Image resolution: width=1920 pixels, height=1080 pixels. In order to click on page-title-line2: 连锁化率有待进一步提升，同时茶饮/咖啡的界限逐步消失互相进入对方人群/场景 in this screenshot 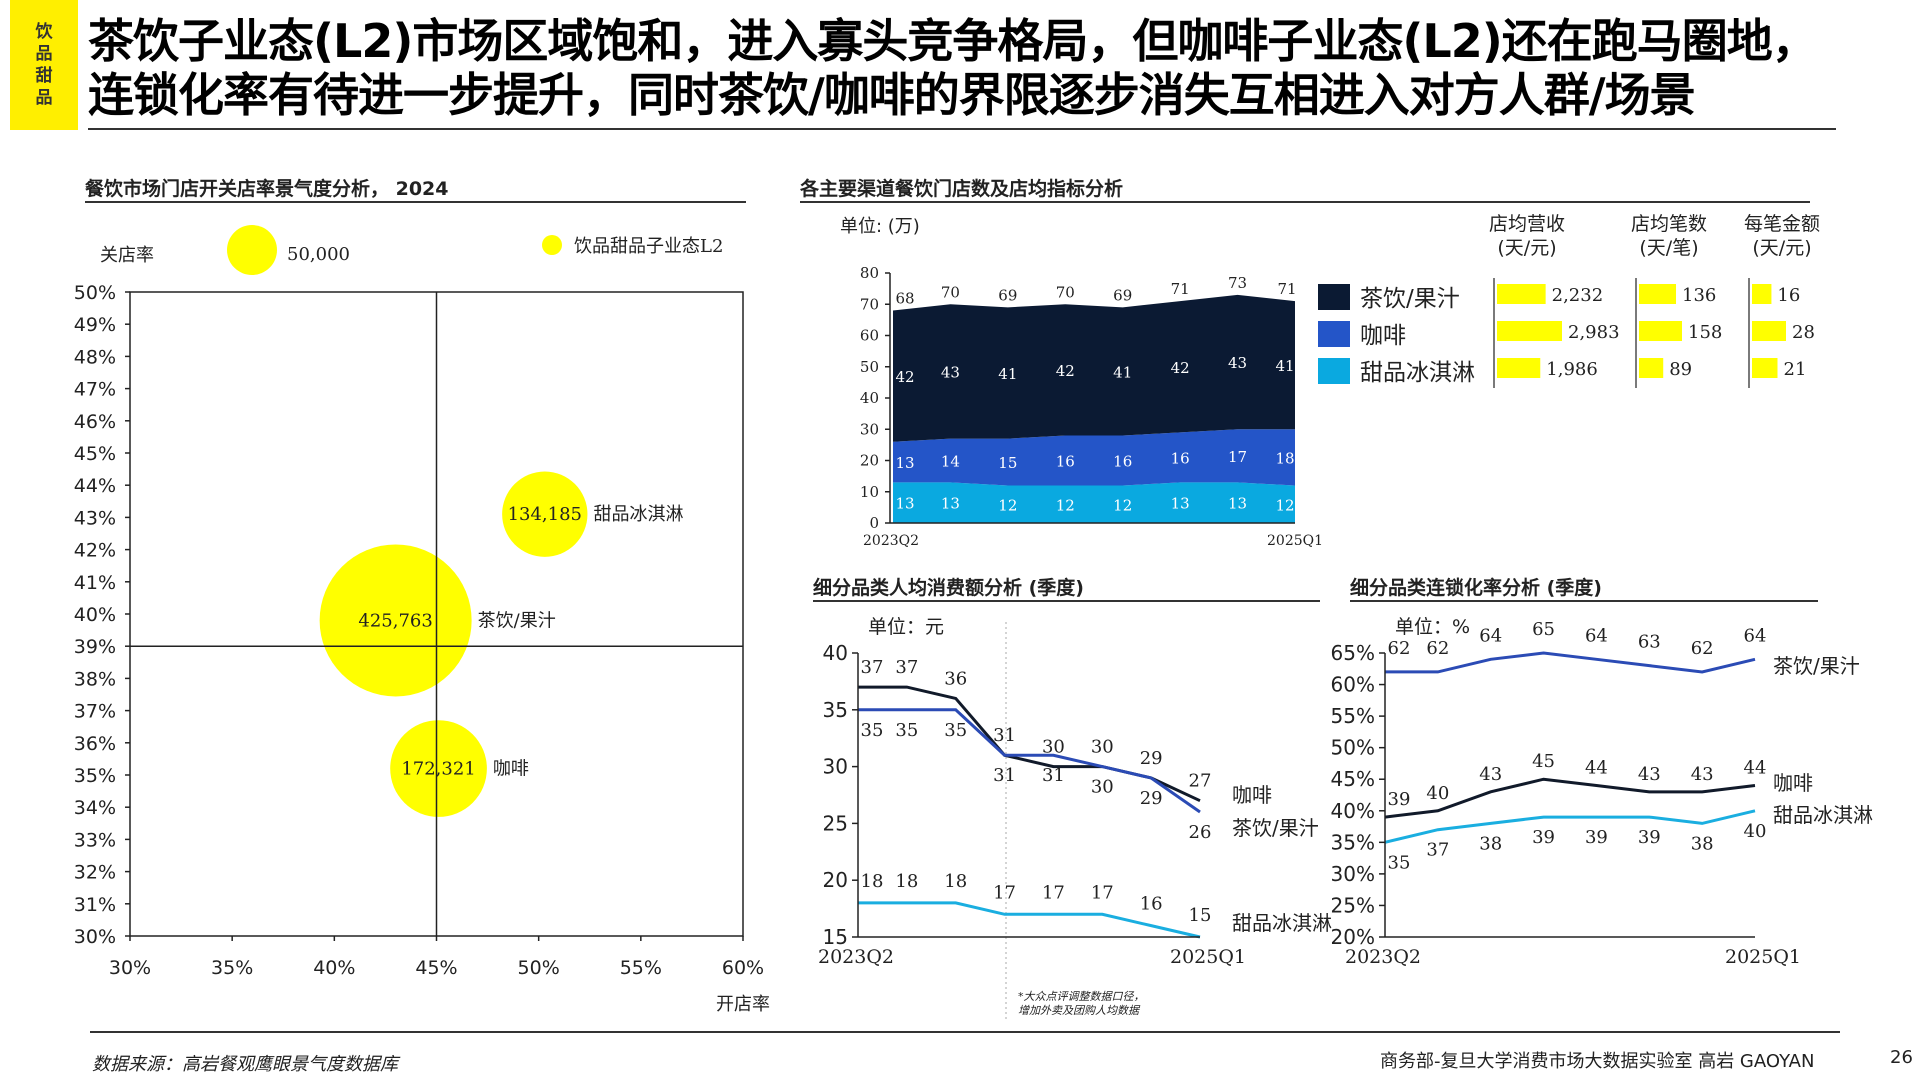, I will do `click(892, 95)`.